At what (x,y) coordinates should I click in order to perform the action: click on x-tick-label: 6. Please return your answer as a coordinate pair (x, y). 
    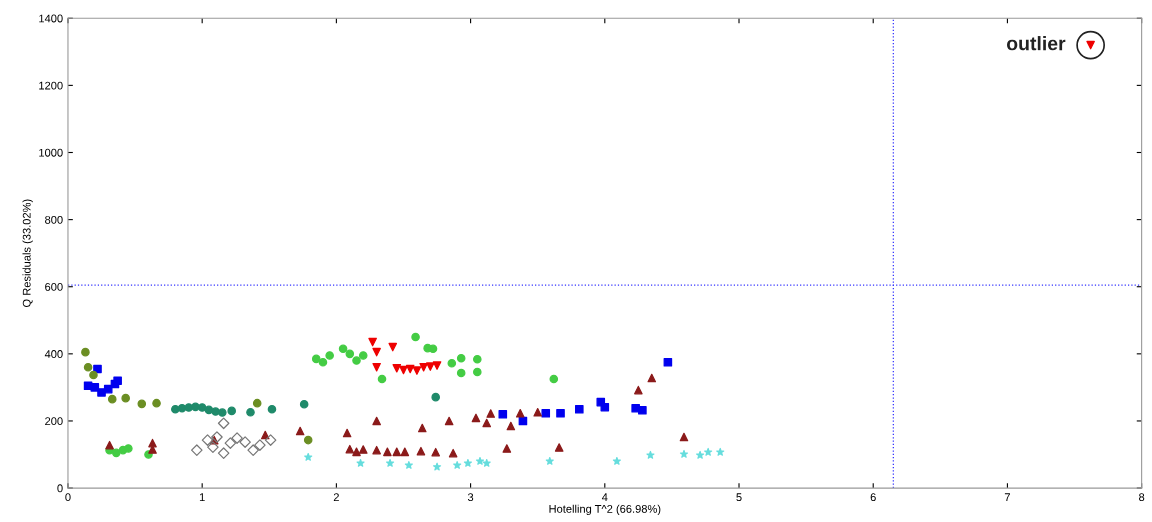
    Looking at the image, I should click on (873, 497).